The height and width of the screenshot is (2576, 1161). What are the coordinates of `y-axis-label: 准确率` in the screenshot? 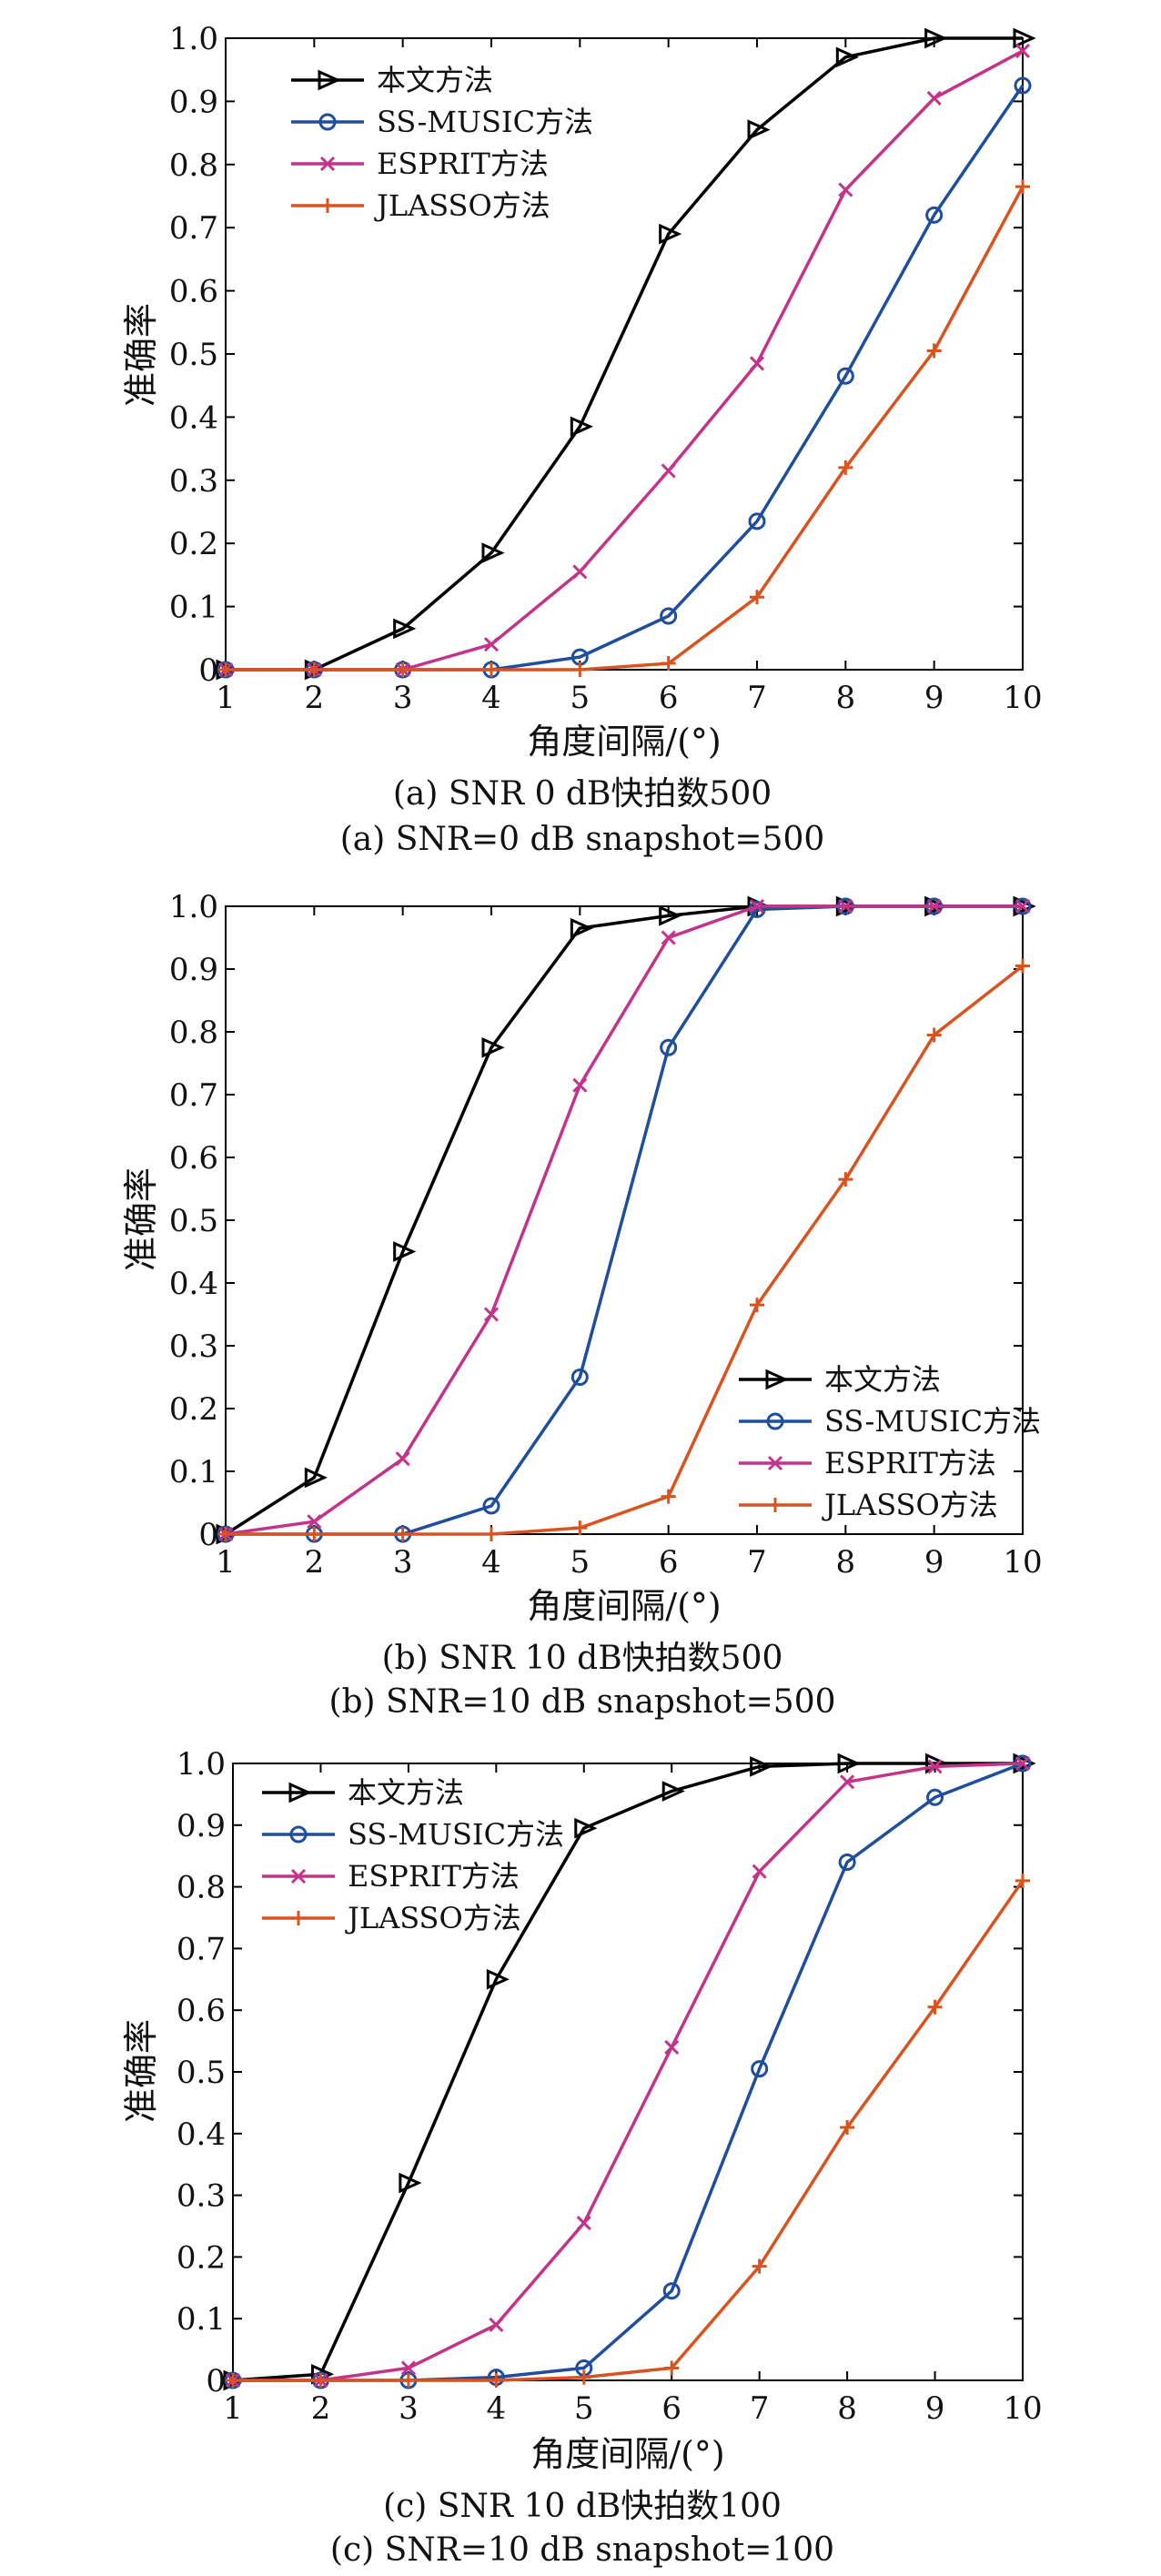 It's located at (141, 2071).